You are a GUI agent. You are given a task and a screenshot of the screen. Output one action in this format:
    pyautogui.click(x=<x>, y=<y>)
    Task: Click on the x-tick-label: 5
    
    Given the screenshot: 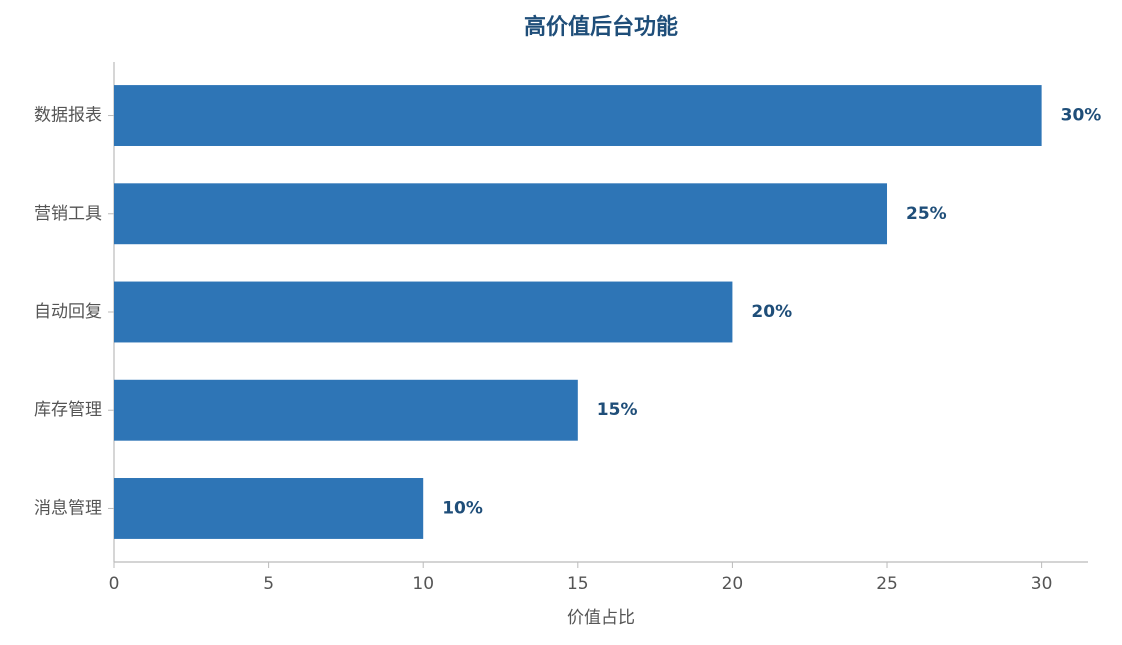 What is the action you would take?
    pyautogui.click(x=268, y=584)
    